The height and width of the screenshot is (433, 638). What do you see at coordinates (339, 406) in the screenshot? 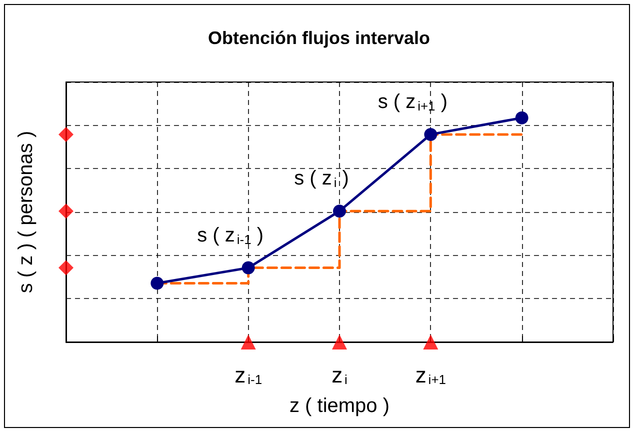
I see `x-axis-title: z ( tiempo )` at bounding box center [339, 406].